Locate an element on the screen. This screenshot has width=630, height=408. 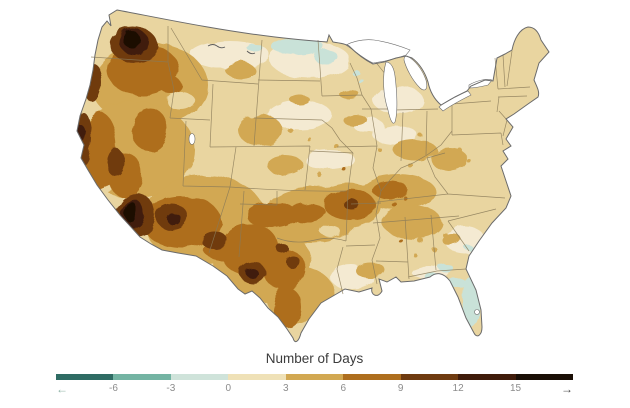
legend-colorbar is located at coordinates (314, 377).